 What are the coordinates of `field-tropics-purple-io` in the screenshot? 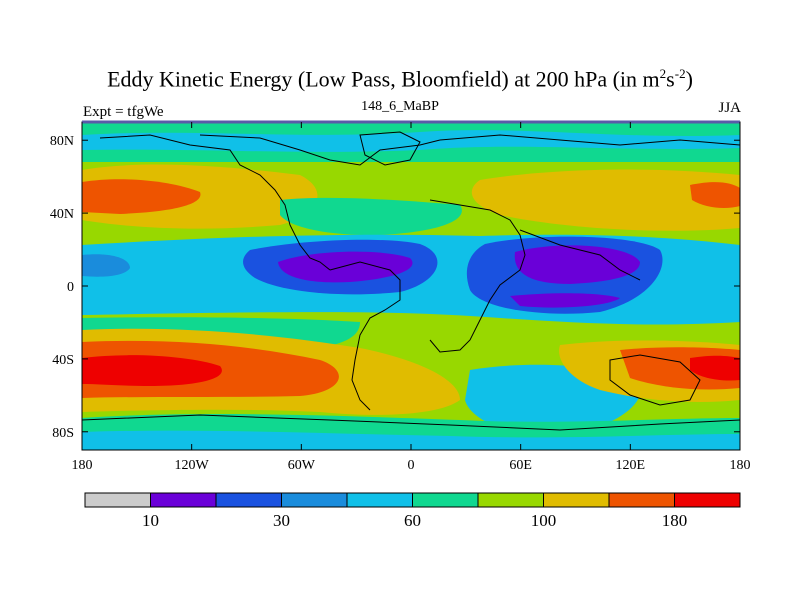 It's located at (577, 264).